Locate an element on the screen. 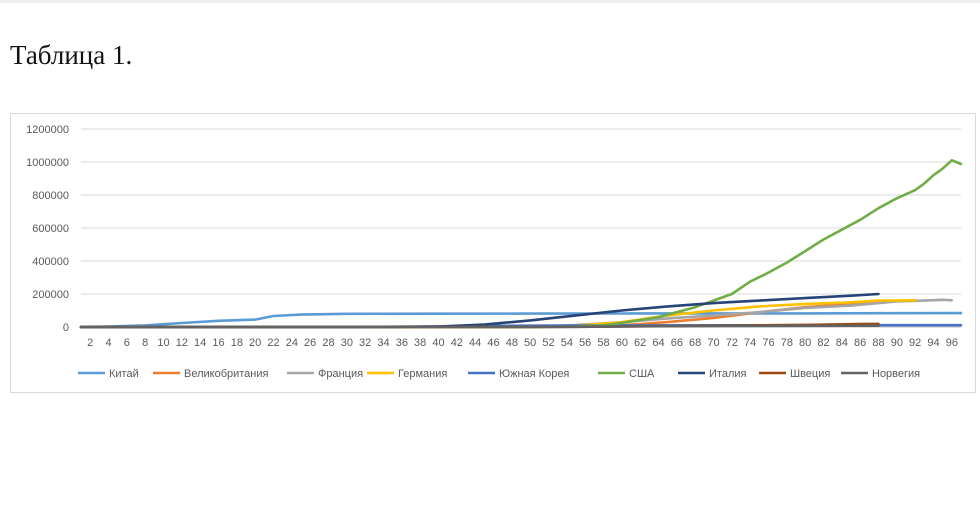 The width and height of the screenshot is (980, 506). table-caption: Таблица 1. is located at coordinates (71, 55).